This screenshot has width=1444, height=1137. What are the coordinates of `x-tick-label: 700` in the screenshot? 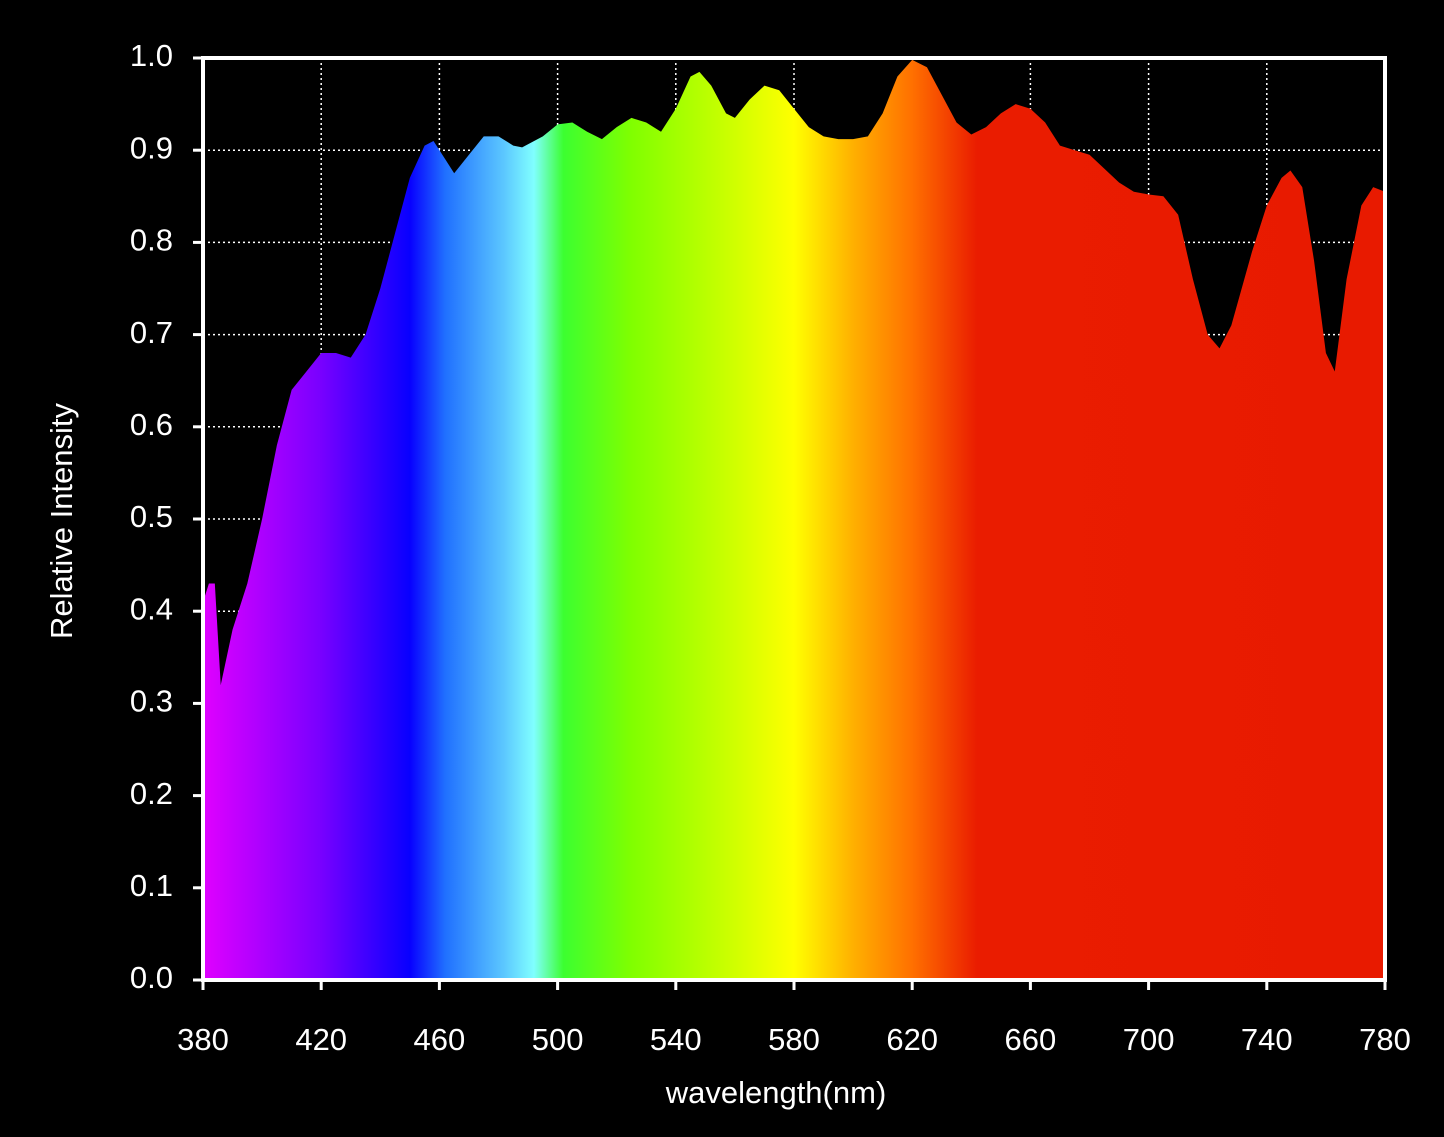 It's located at (1149, 1039).